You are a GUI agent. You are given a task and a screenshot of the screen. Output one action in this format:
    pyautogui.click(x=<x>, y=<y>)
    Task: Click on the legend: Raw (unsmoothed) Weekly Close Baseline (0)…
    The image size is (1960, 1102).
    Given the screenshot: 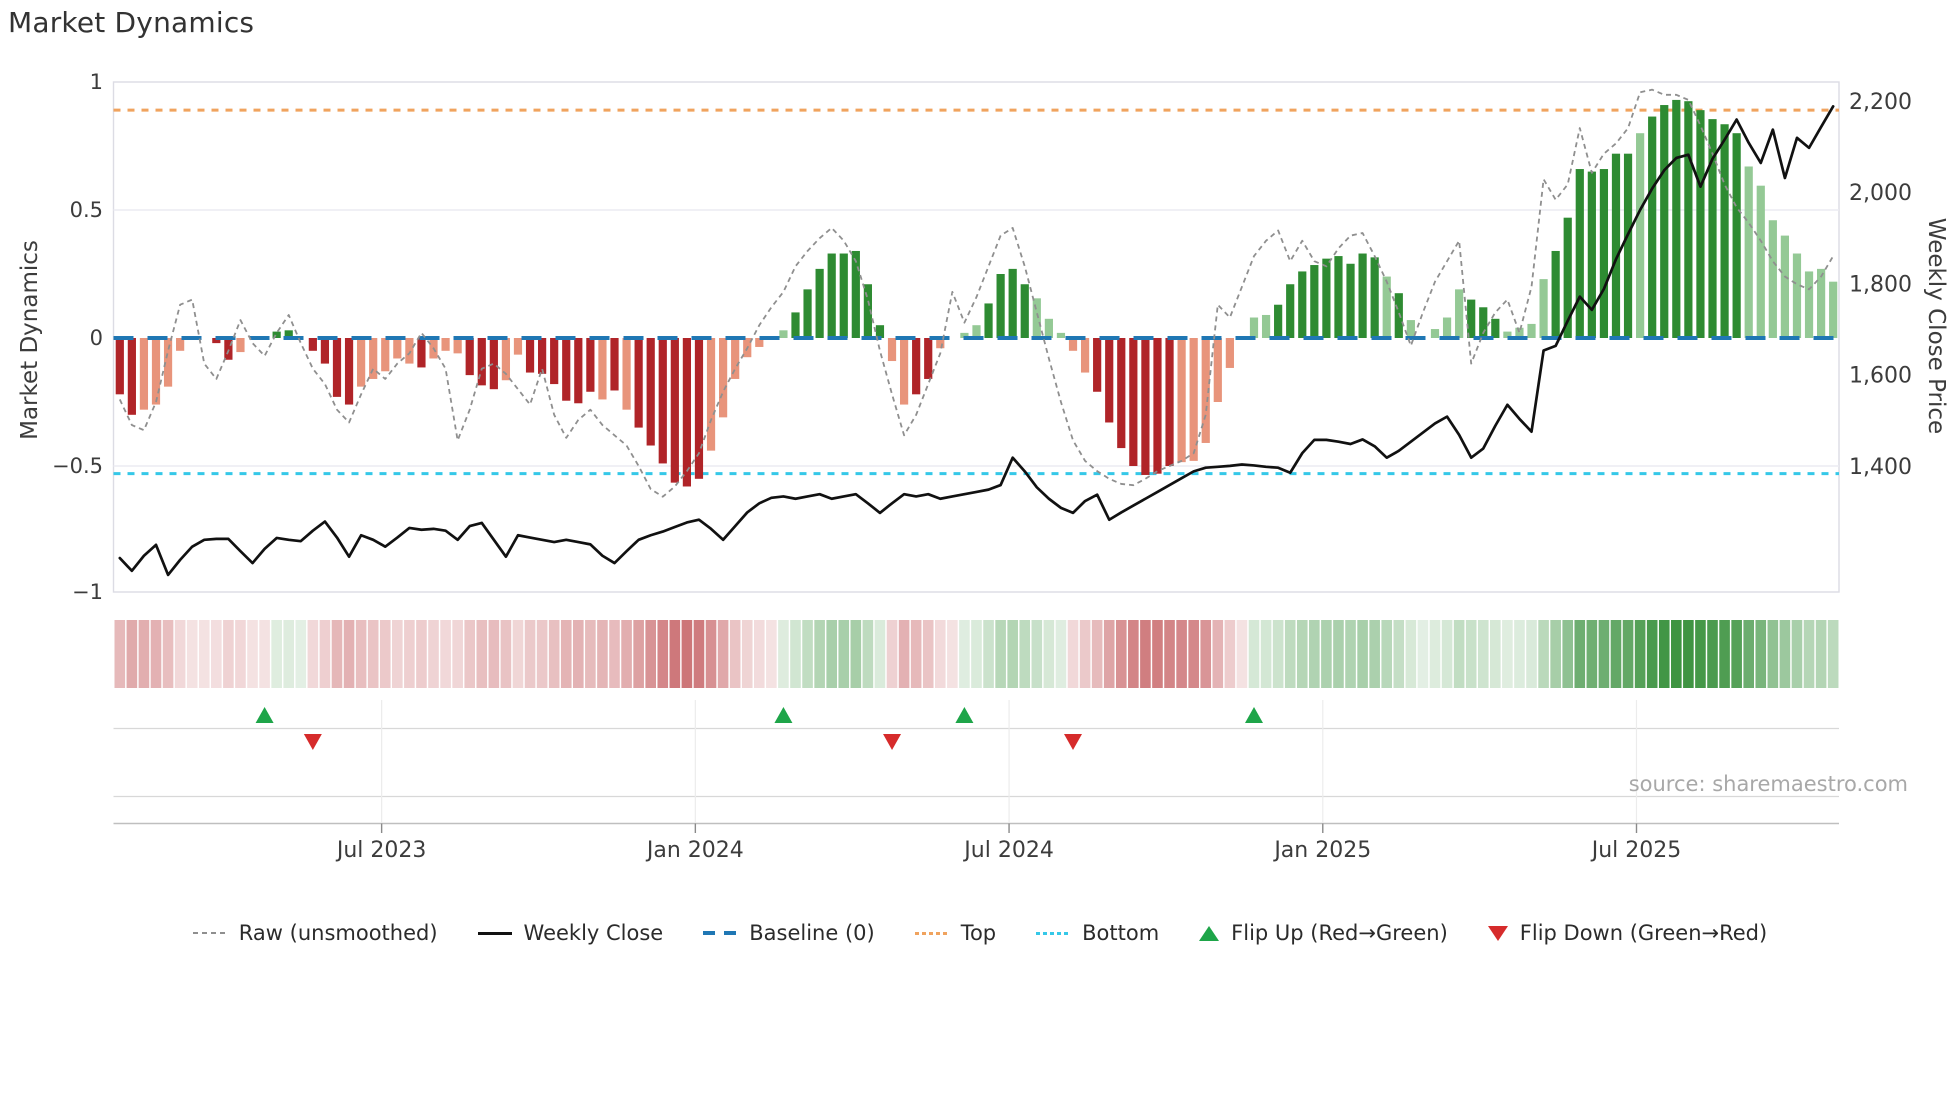 What is the action you would take?
    pyautogui.click(x=980, y=933)
    